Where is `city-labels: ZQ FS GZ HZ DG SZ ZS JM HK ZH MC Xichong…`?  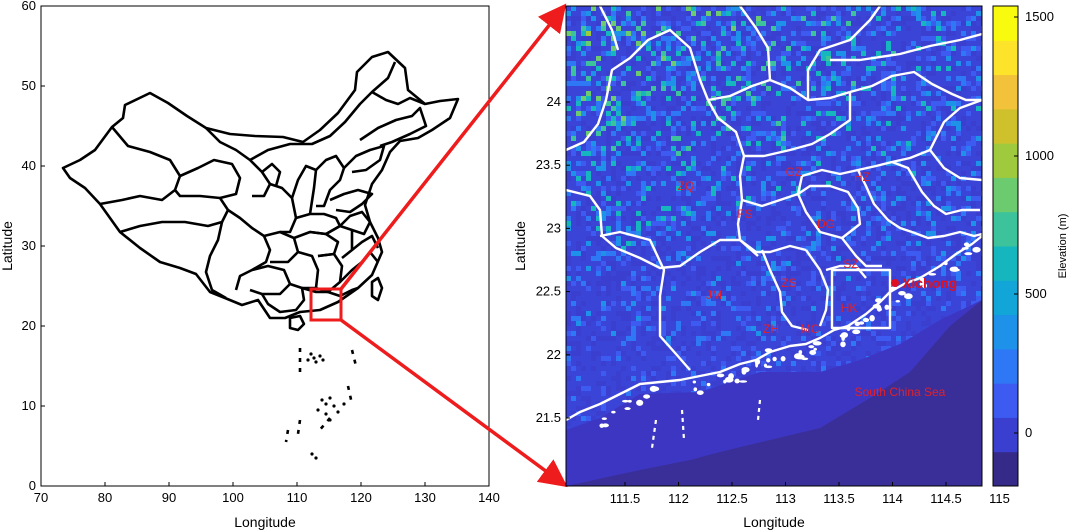 city-labels: ZQ FS GZ HZ DG SZ ZS JM HK ZH MC Xichong… is located at coordinates (818, 282).